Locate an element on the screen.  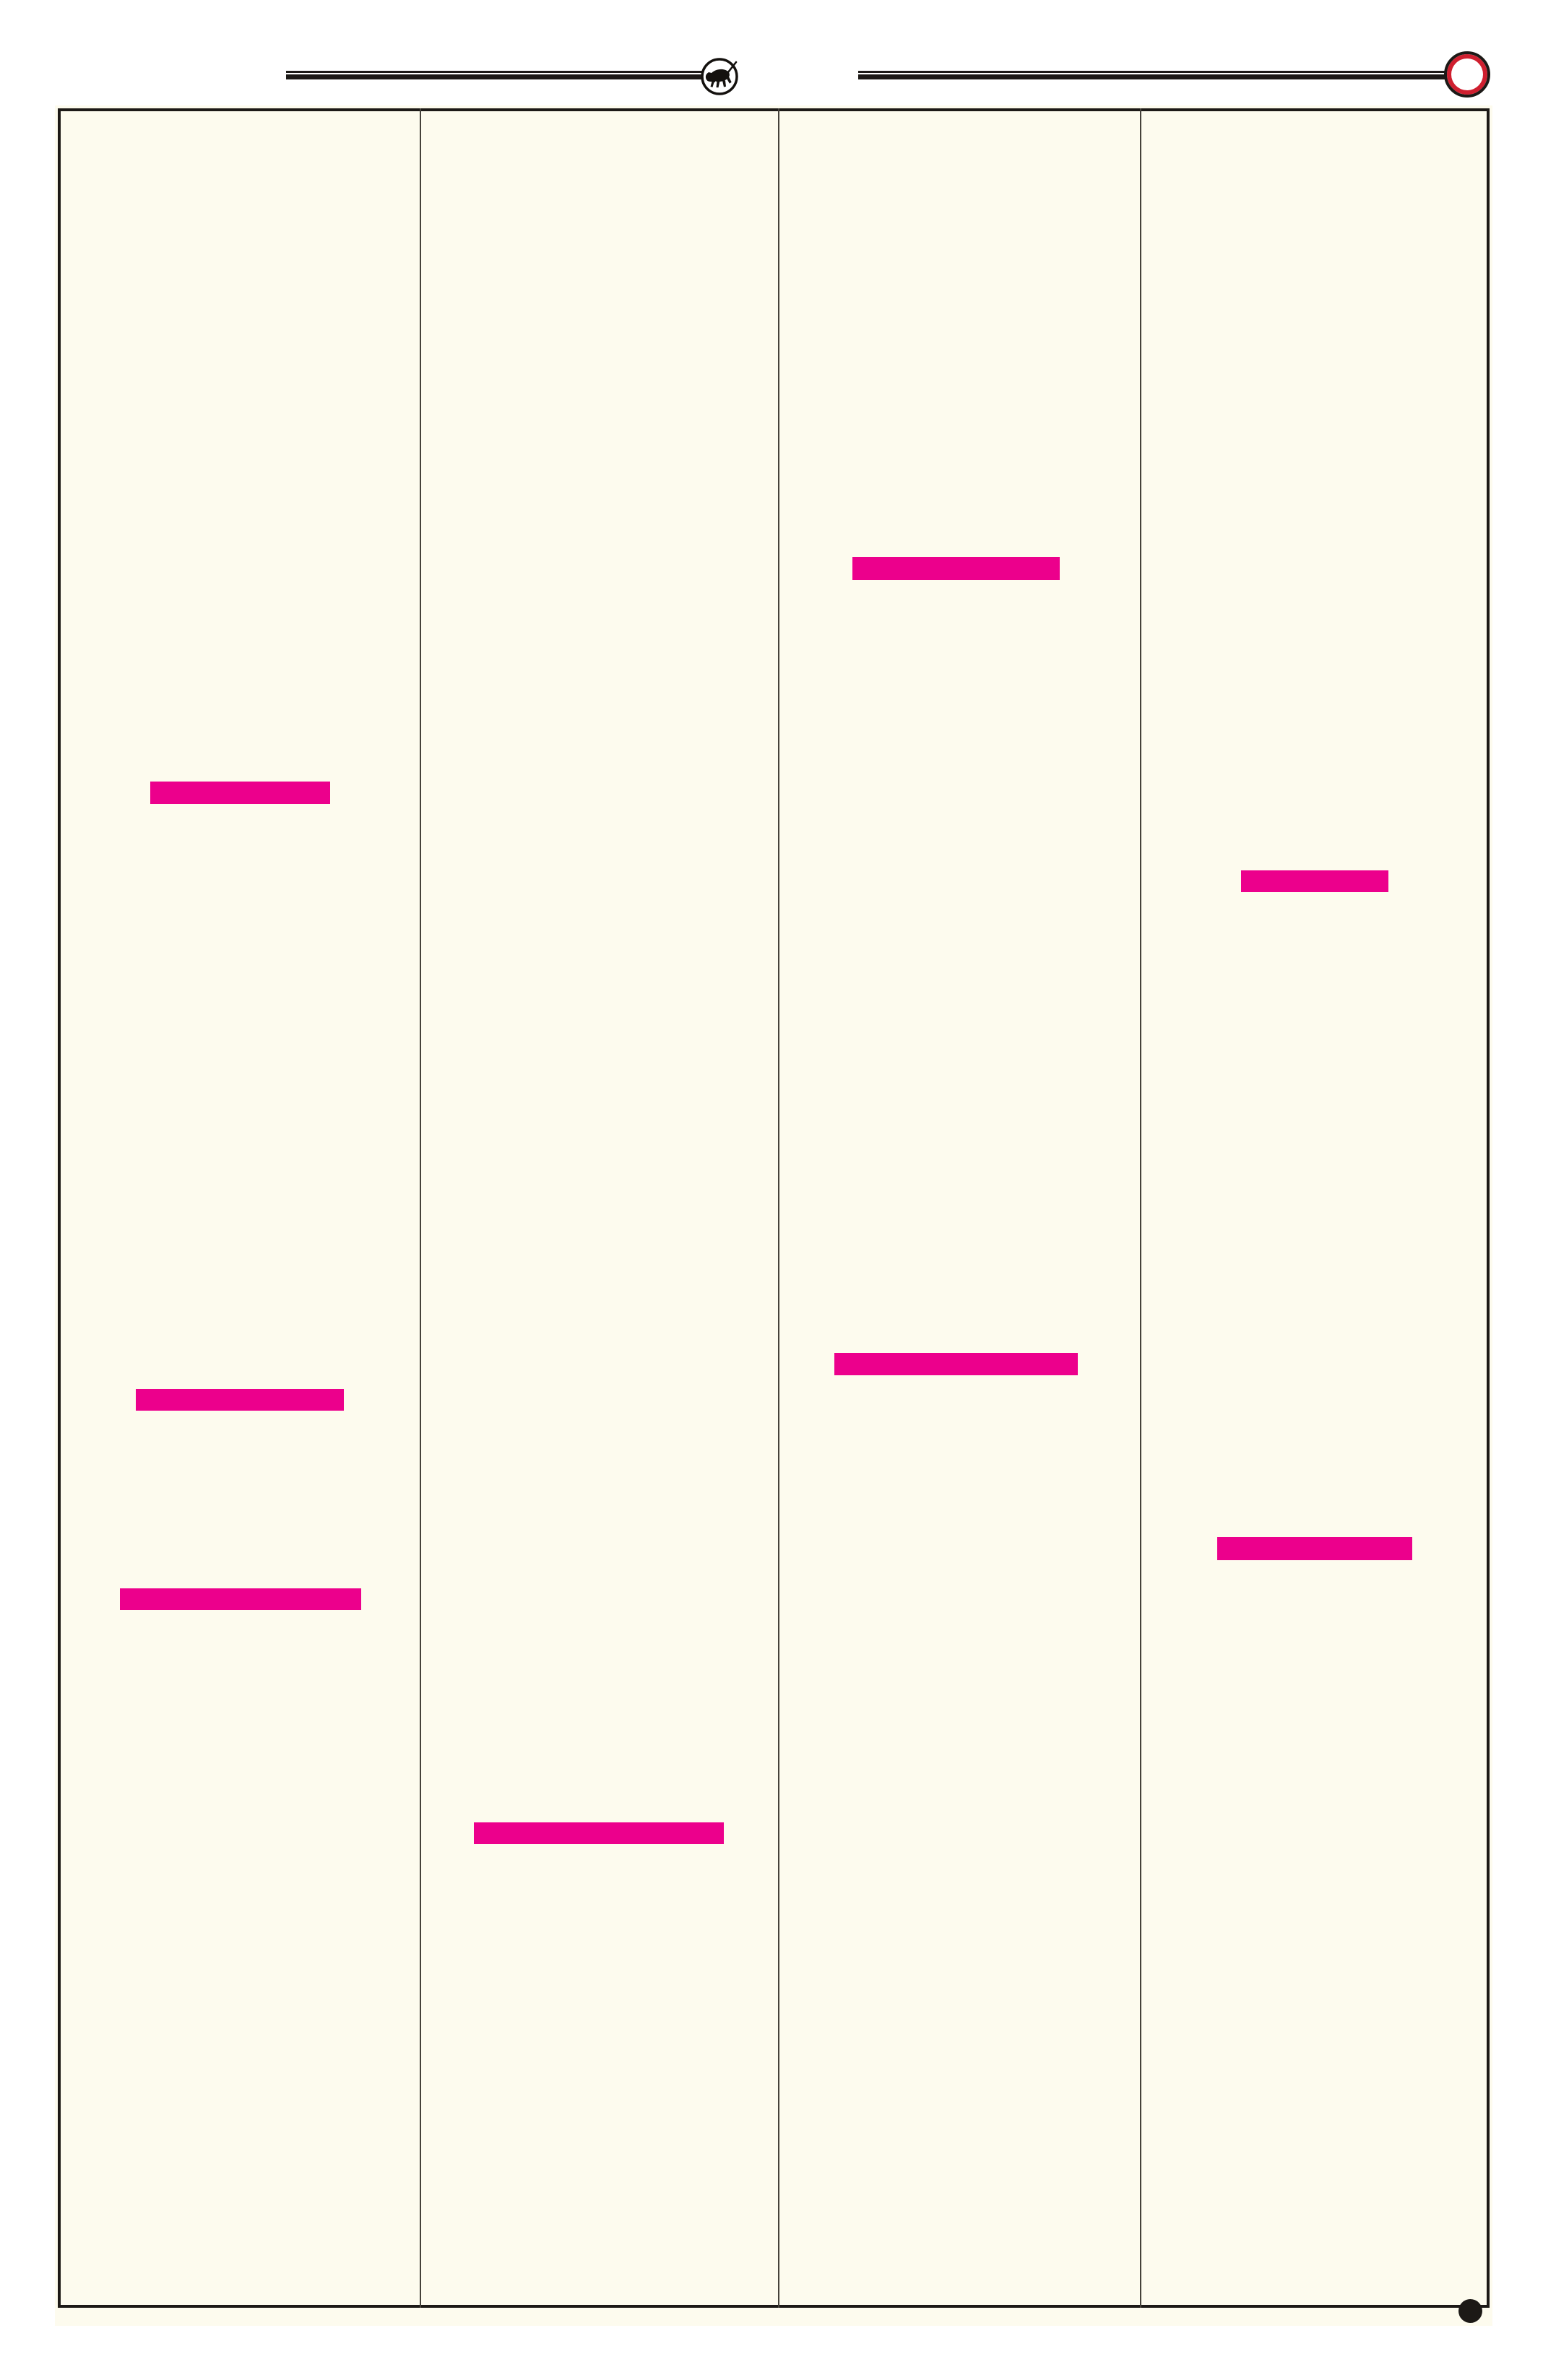
corner-dot is located at coordinates (1470, 2311).